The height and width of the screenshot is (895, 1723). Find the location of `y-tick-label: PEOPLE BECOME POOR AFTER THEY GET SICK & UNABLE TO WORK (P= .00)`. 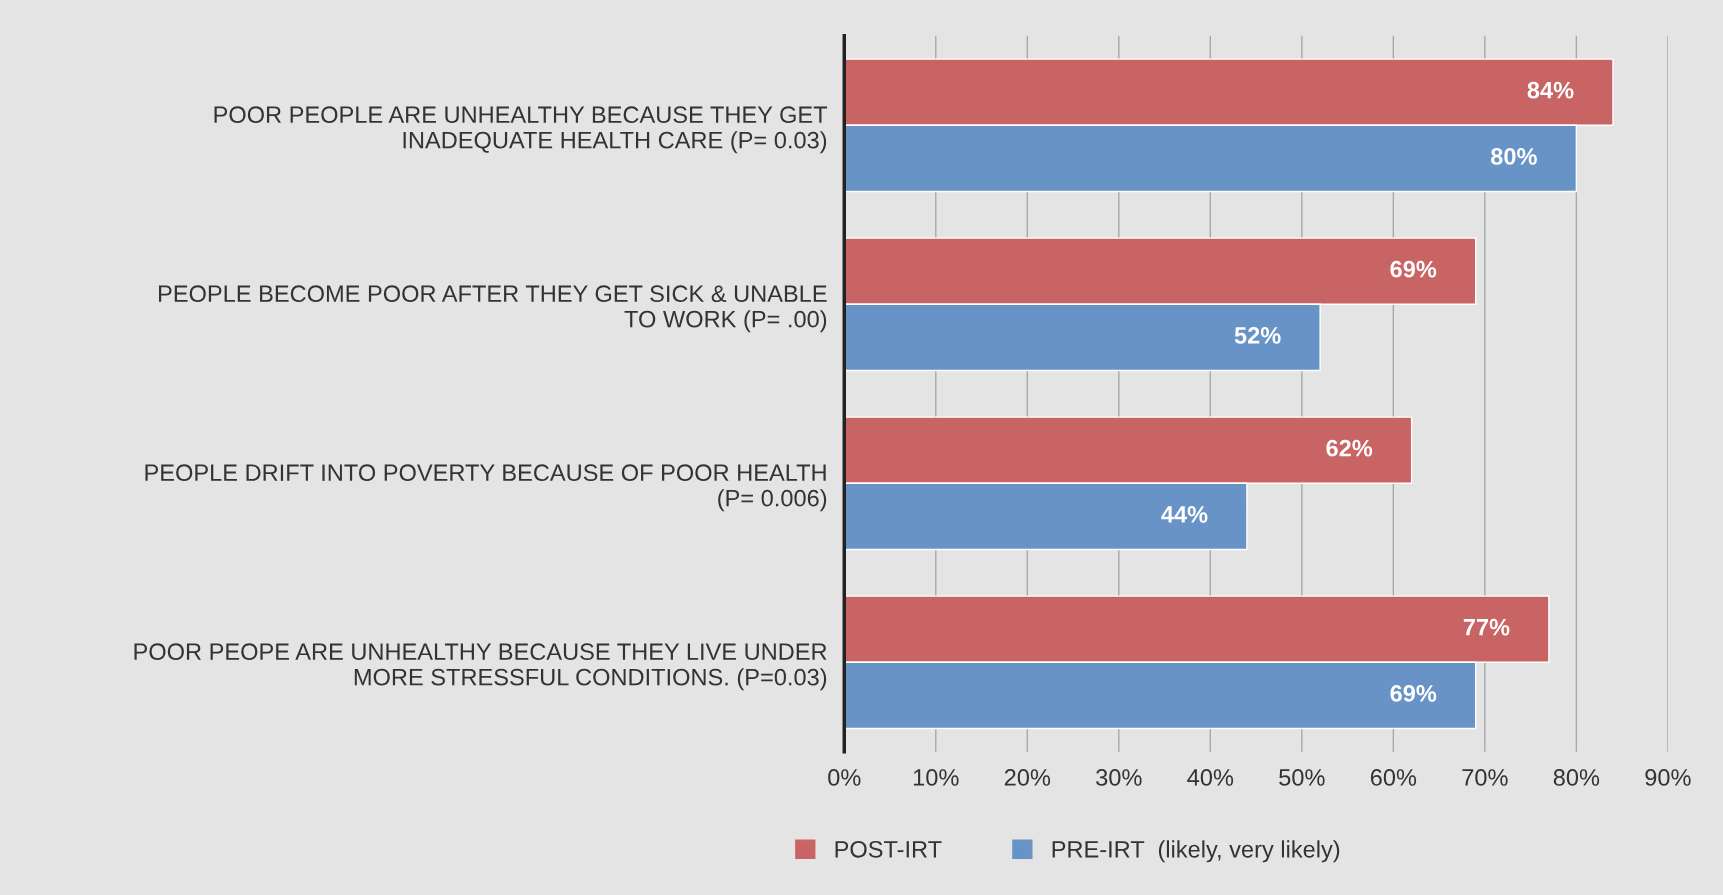

y-tick-label: PEOPLE BECOME POOR AFTER THEY GET SICK & UNABLE TO WORK (P= .00) is located at coordinates (493, 309).